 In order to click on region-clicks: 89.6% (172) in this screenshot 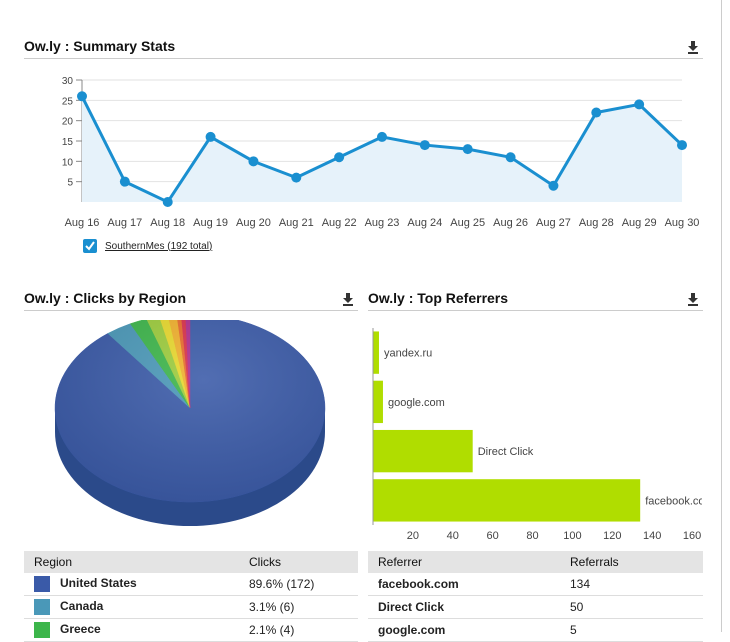, I will do `click(298, 584)`.